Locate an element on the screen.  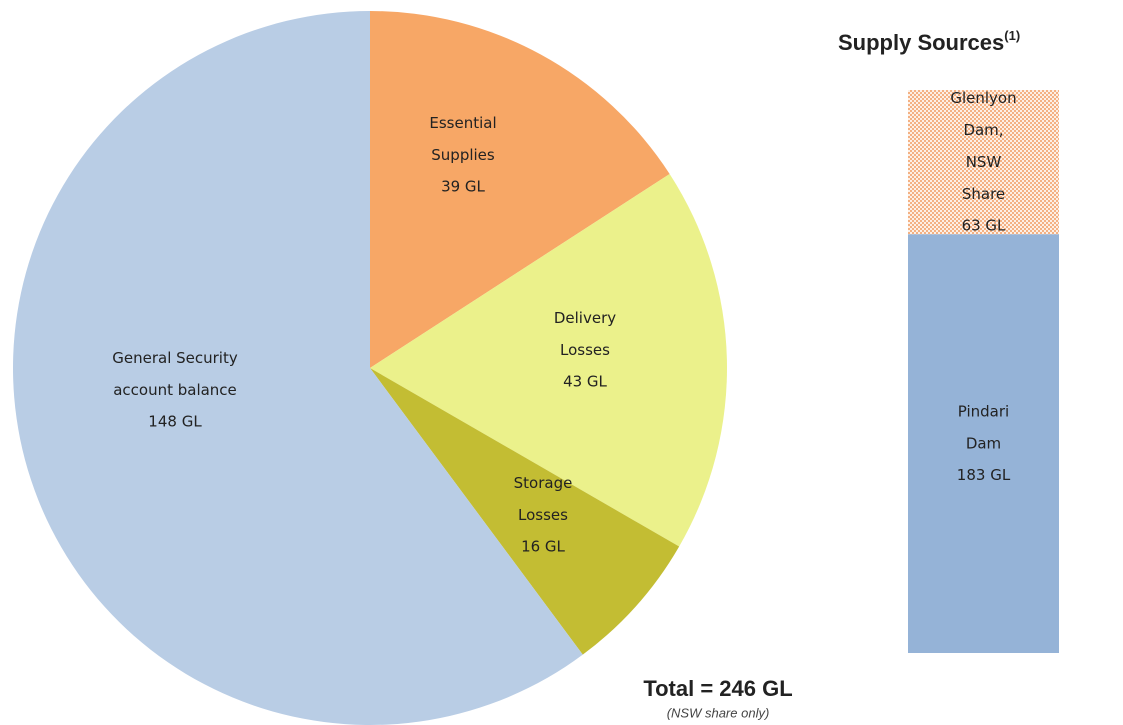
slice-value-label: 43 GL is located at coordinates (585, 382).